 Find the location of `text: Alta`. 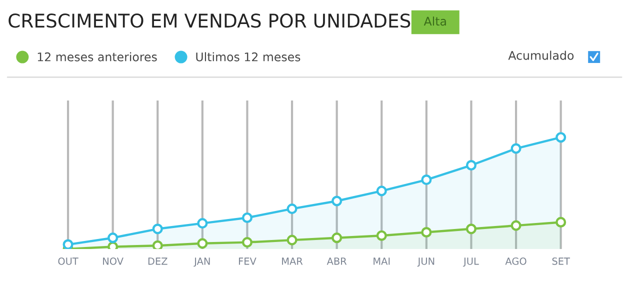

text: Alta is located at coordinates (435, 21).